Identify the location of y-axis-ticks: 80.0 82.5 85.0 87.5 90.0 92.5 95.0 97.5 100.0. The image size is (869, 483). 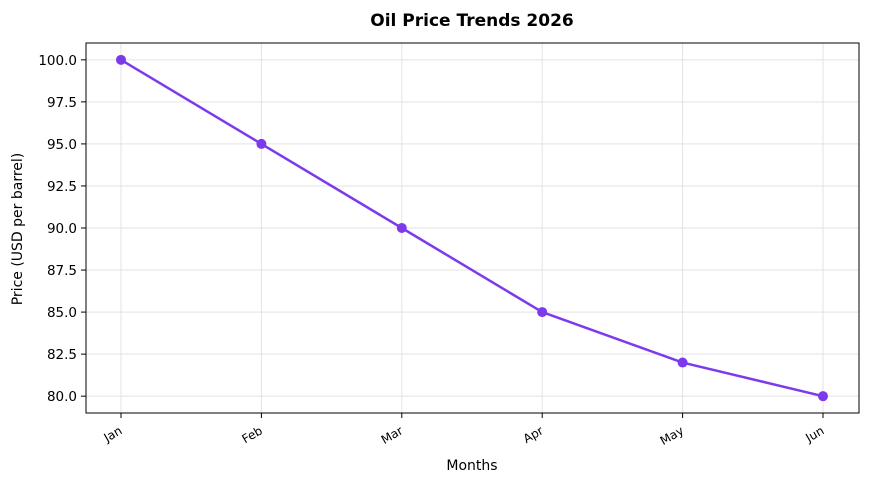
(62, 229).